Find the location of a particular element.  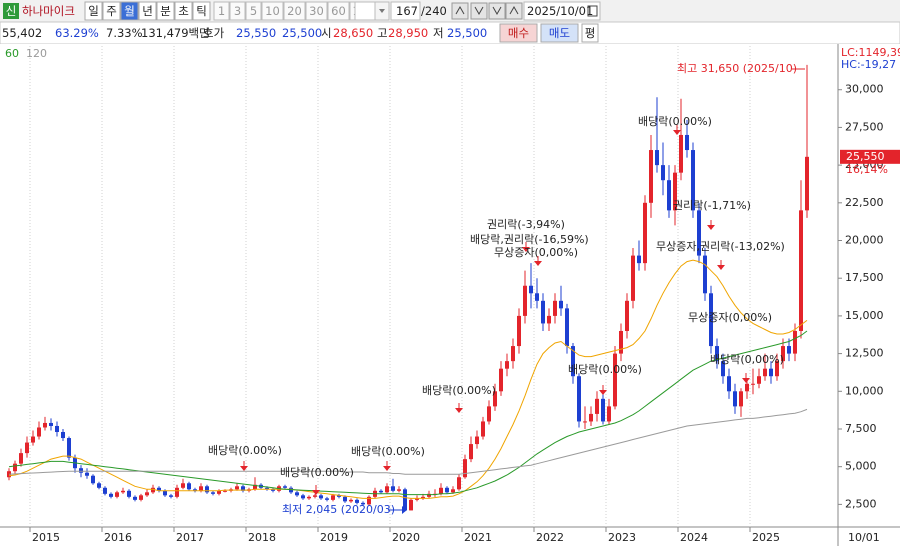

tool-icon-glyph is located at coordinates (497, 11).